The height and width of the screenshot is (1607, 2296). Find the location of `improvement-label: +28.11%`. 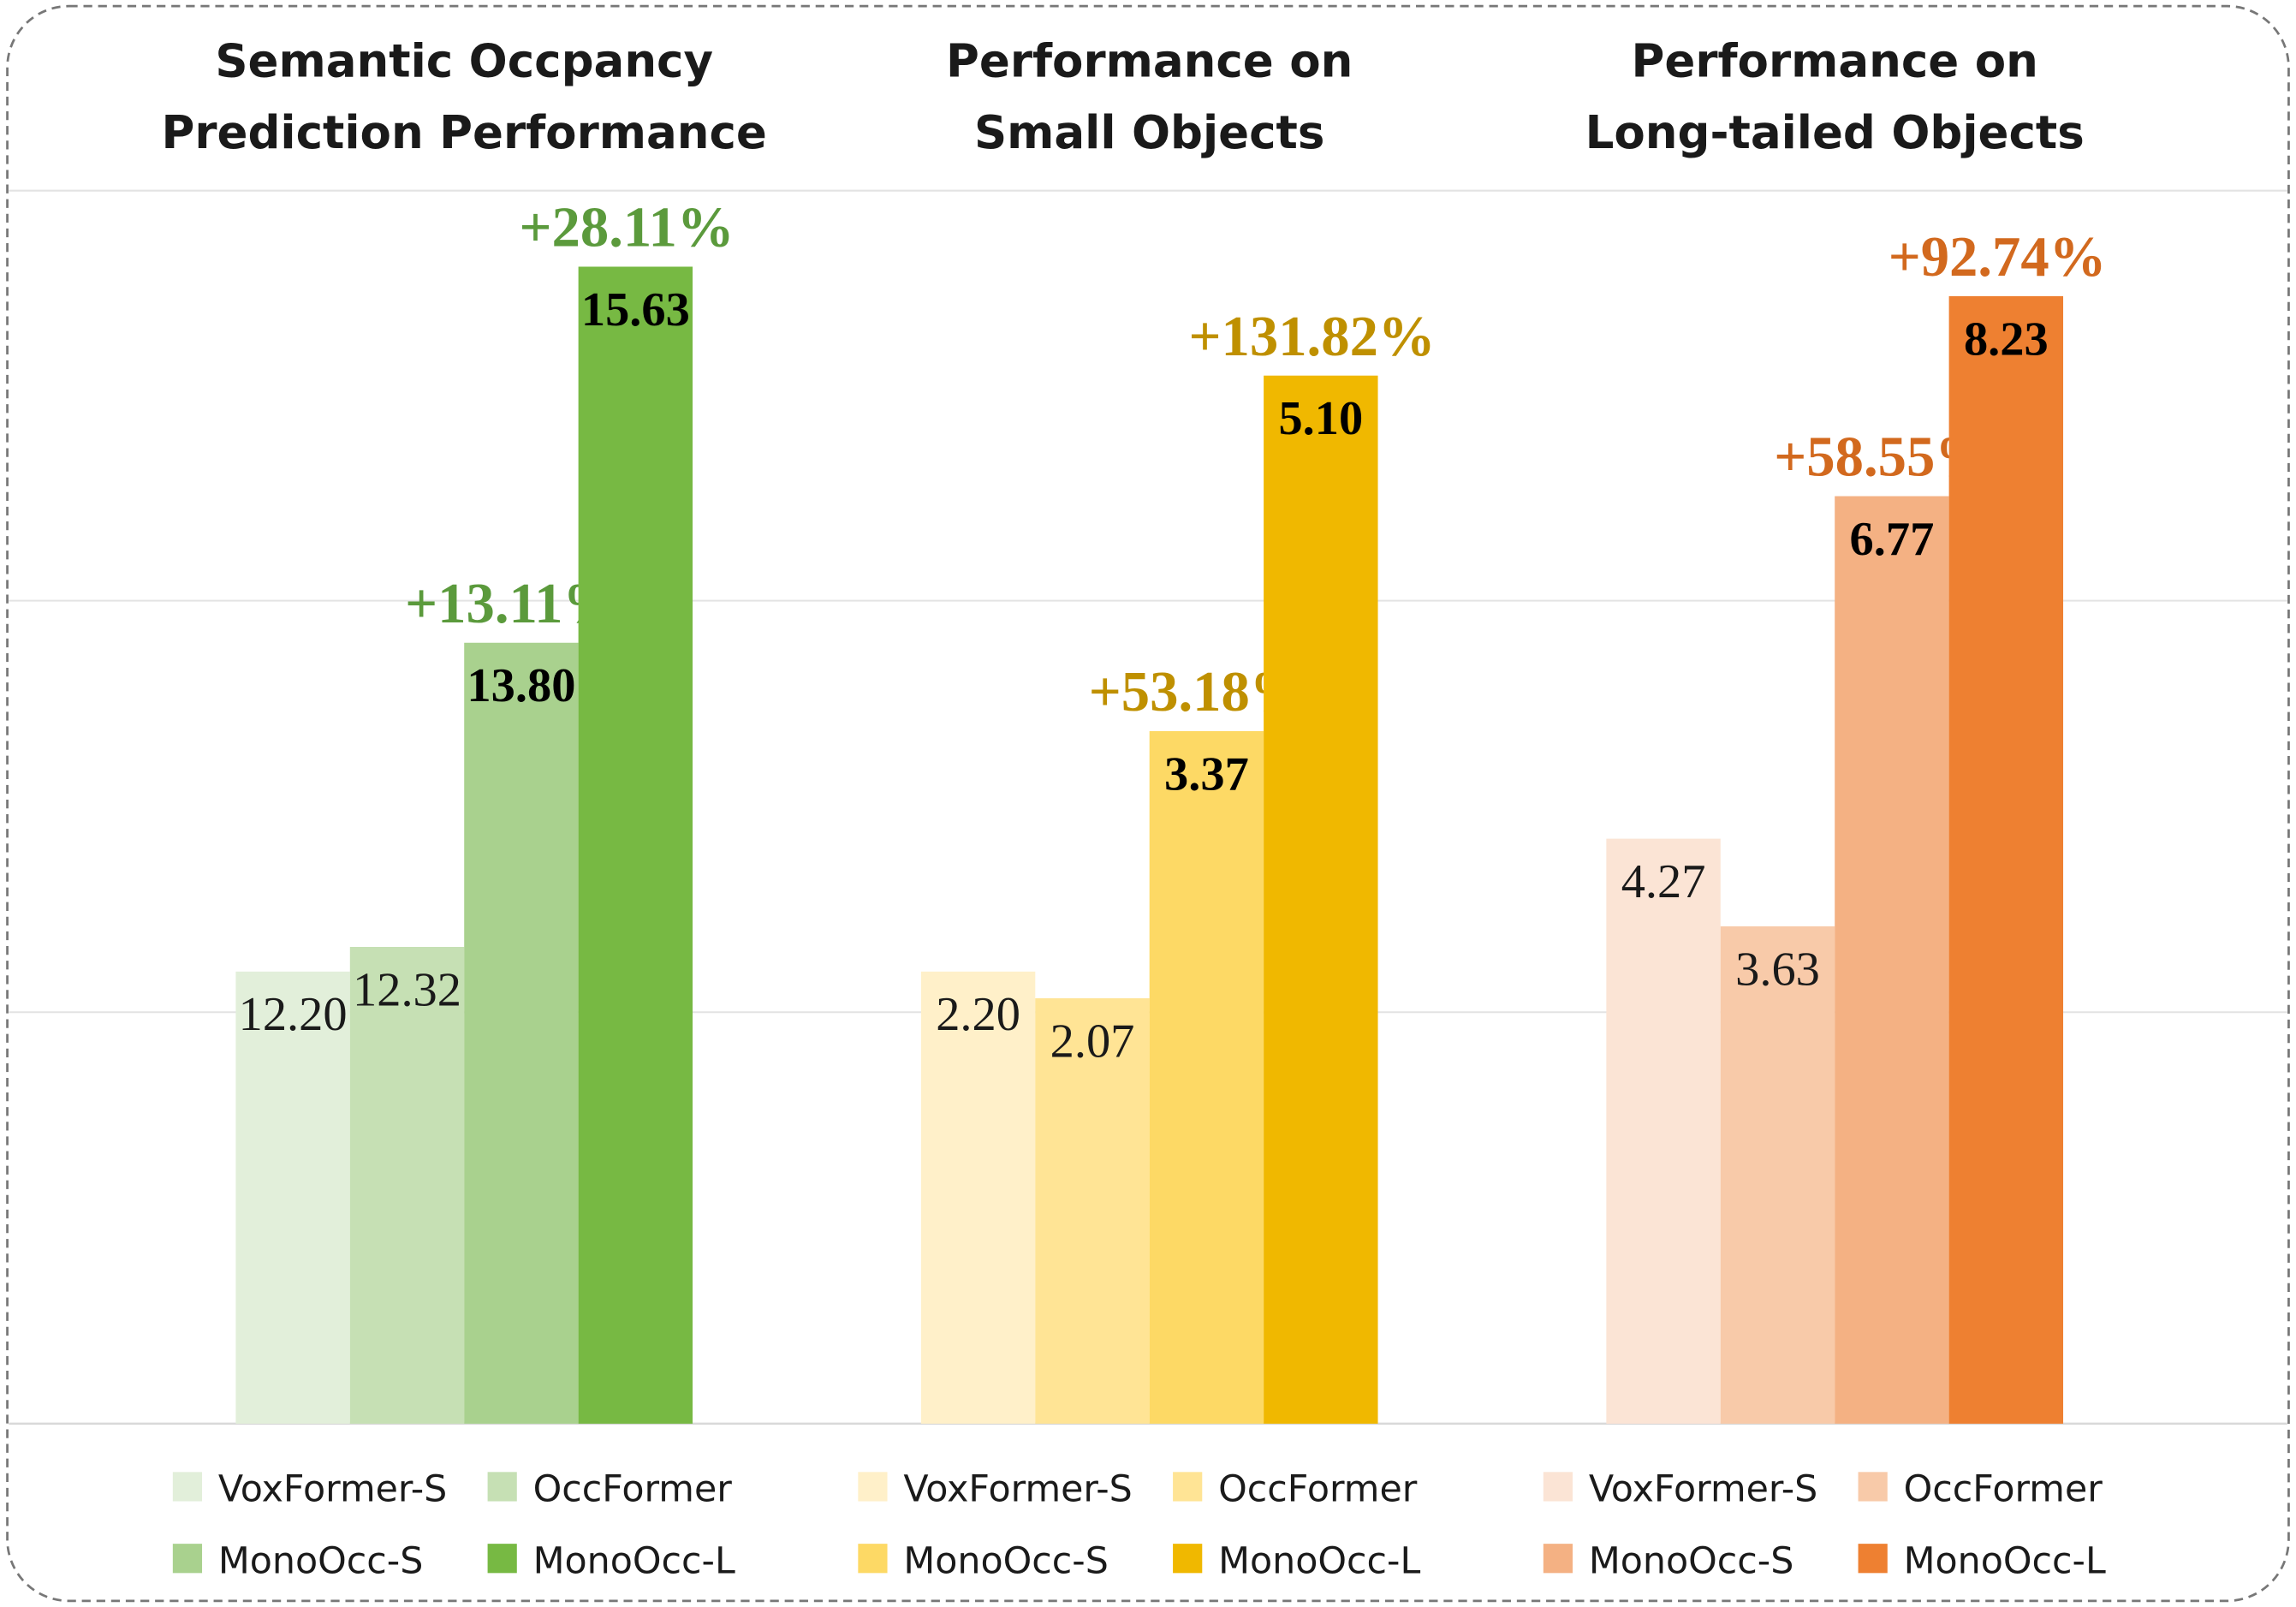

improvement-label: +28.11% is located at coordinates (627, 228).